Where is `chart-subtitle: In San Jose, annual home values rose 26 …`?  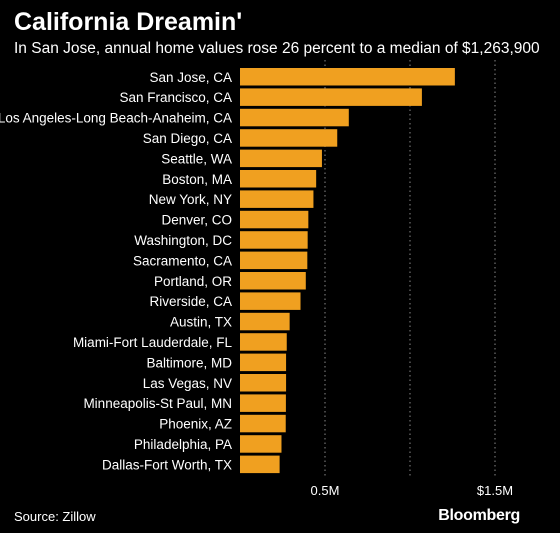 chart-subtitle: In San Jose, annual home values rose 26 … is located at coordinates (277, 48).